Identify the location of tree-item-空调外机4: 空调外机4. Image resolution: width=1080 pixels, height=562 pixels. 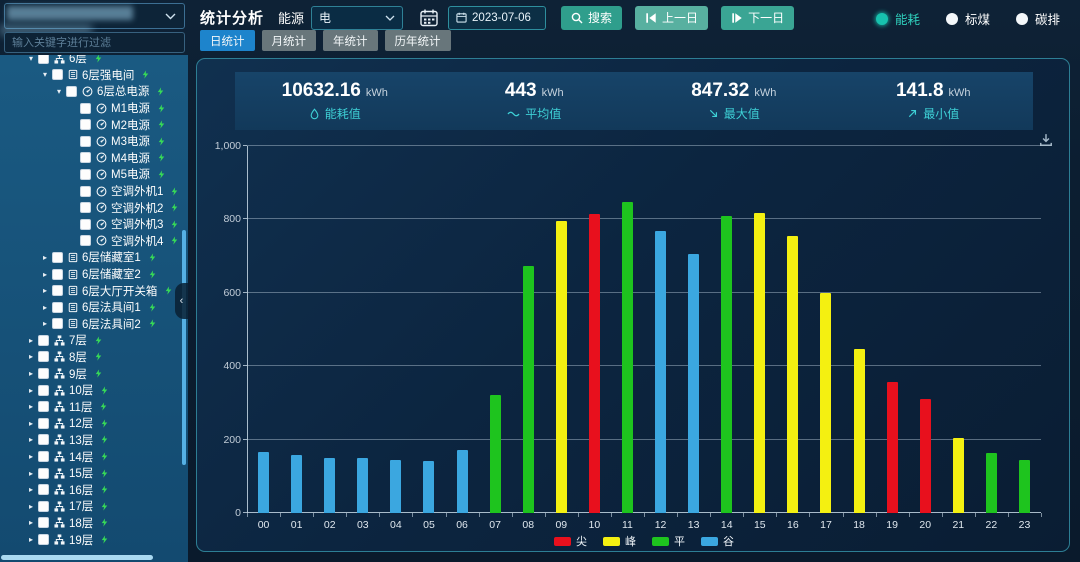
(94, 241).